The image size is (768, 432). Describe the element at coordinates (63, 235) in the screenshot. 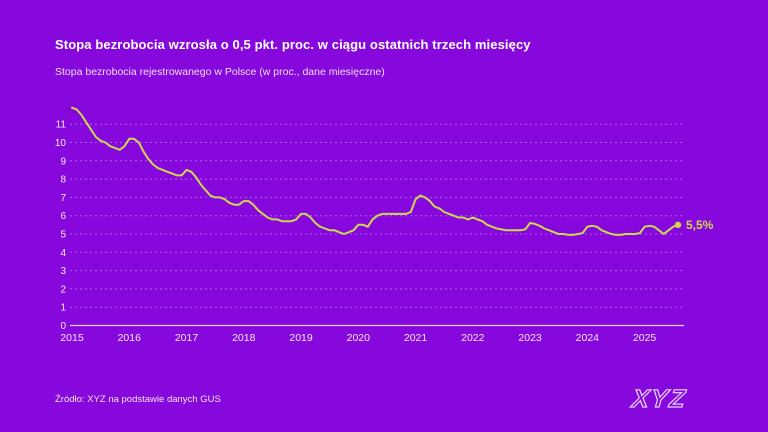

I see `y-axis-tick-label: 5` at that location.